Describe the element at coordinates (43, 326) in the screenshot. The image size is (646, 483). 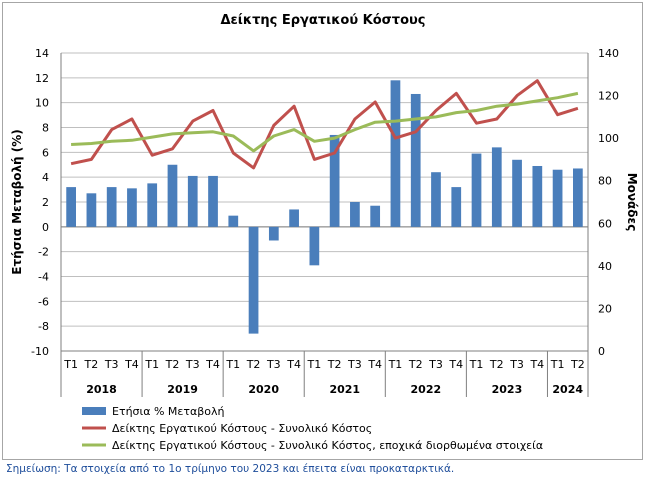
I see `y-left-tick-label: -8` at that location.